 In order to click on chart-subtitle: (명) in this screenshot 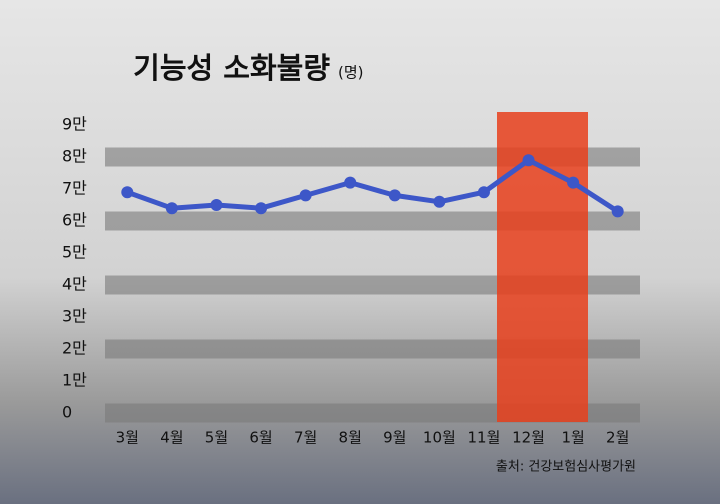, I will do `click(351, 73)`.